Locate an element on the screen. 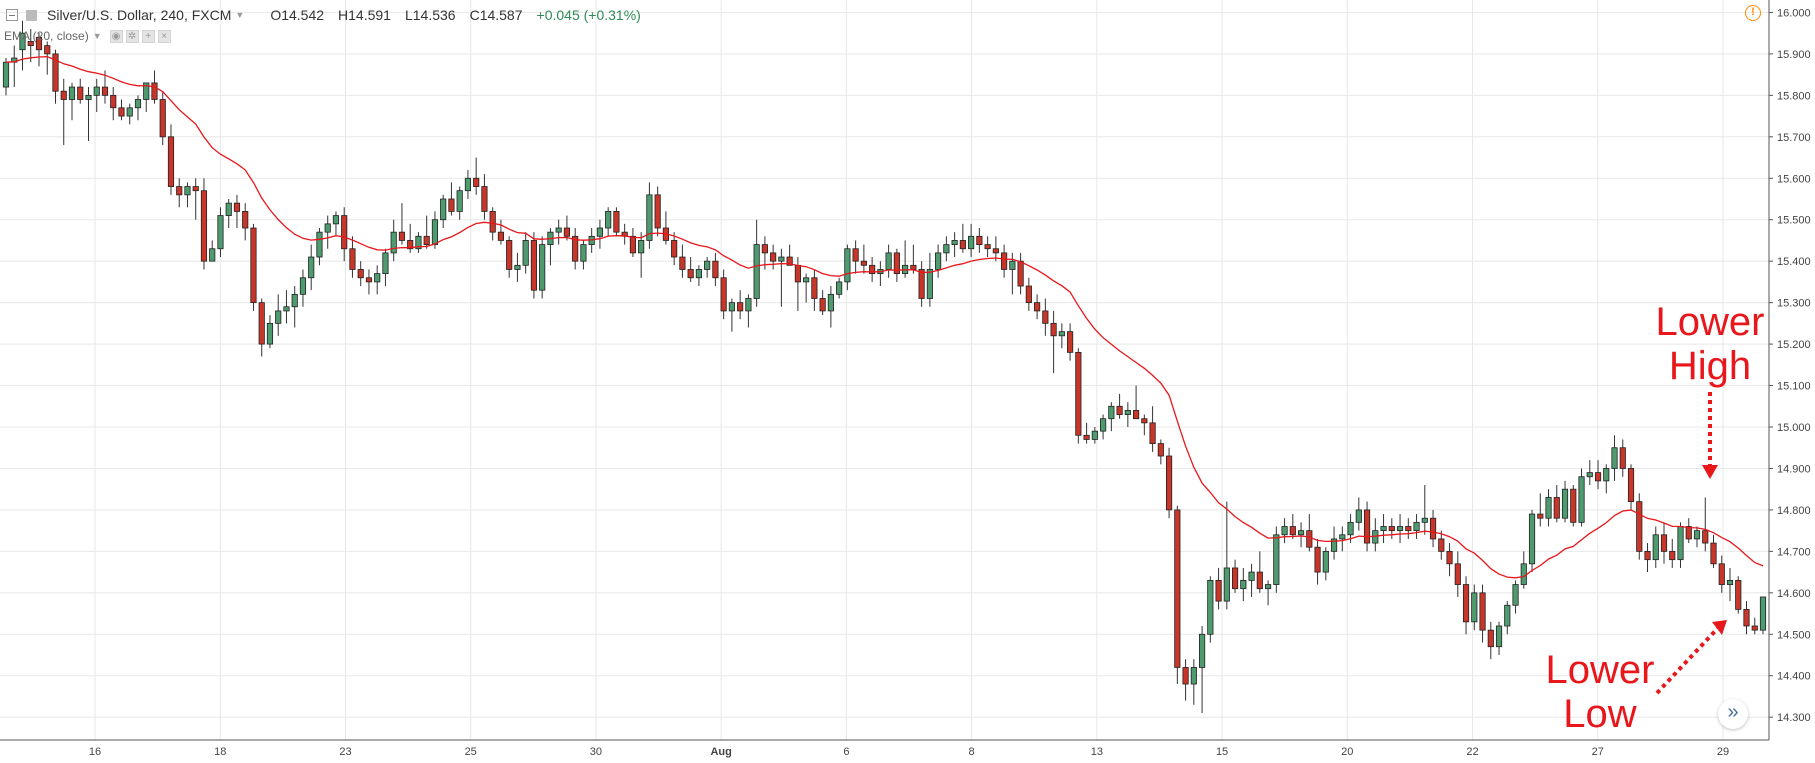 The image size is (1815, 763). indicator-label: EMA (20, close) is located at coordinates (46, 36).